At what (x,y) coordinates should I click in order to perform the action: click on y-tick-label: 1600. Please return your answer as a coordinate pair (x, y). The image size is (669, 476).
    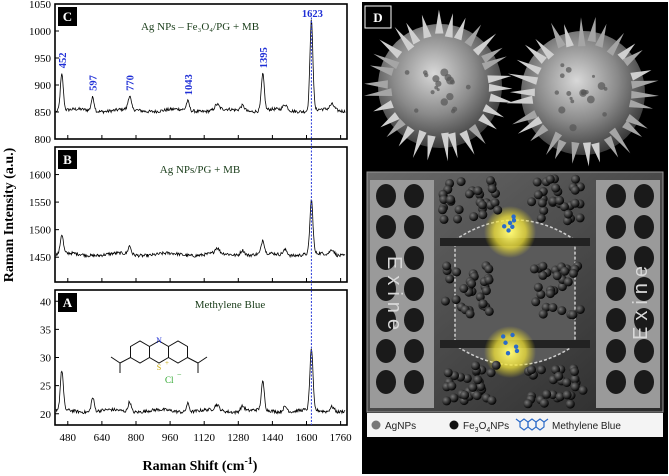
    Looking at the image, I should click on (40, 176).